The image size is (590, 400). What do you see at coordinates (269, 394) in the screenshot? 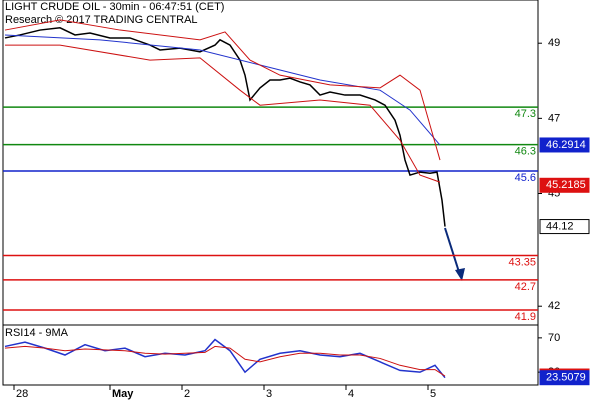
I see `x-tick-label: 3` at bounding box center [269, 394].